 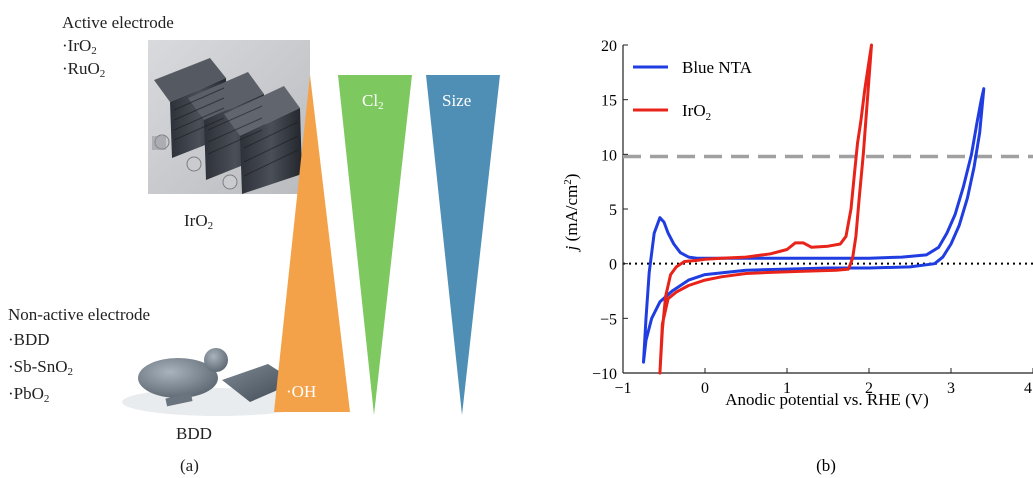 What do you see at coordinates (199, 221) in the screenshot?
I see `iro2-photo-caption: IrO2` at bounding box center [199, 221].